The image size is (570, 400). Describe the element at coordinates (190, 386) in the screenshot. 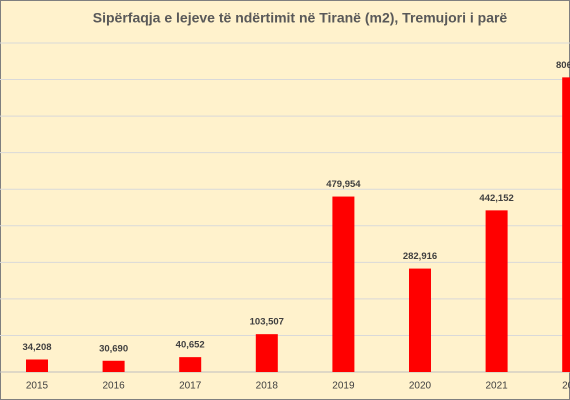

I see `x-tick-label: 2017` at that location.